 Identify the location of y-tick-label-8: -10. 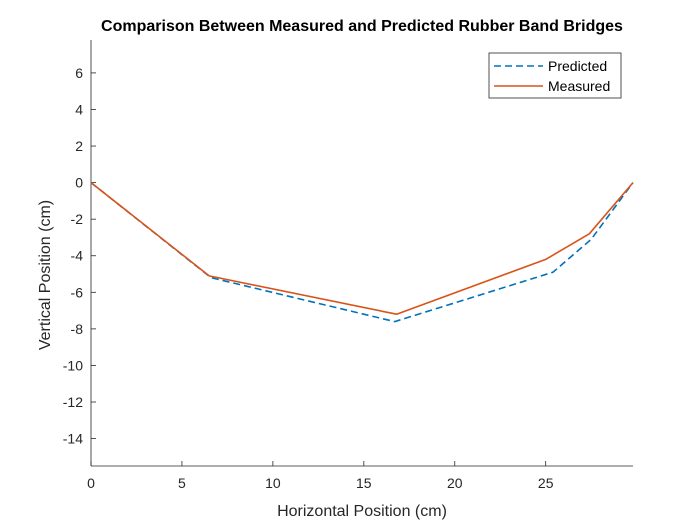
(73, 365).